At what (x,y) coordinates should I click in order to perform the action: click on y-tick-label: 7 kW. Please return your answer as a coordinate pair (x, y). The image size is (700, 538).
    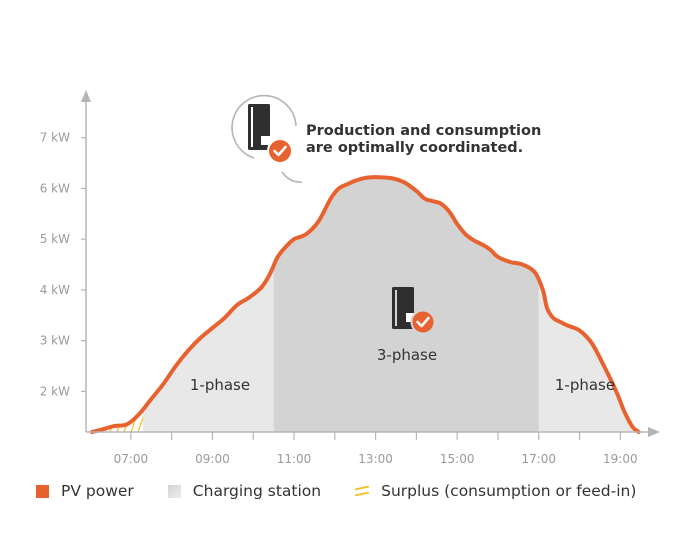
    Looking at the image, I should click on (55, 138).